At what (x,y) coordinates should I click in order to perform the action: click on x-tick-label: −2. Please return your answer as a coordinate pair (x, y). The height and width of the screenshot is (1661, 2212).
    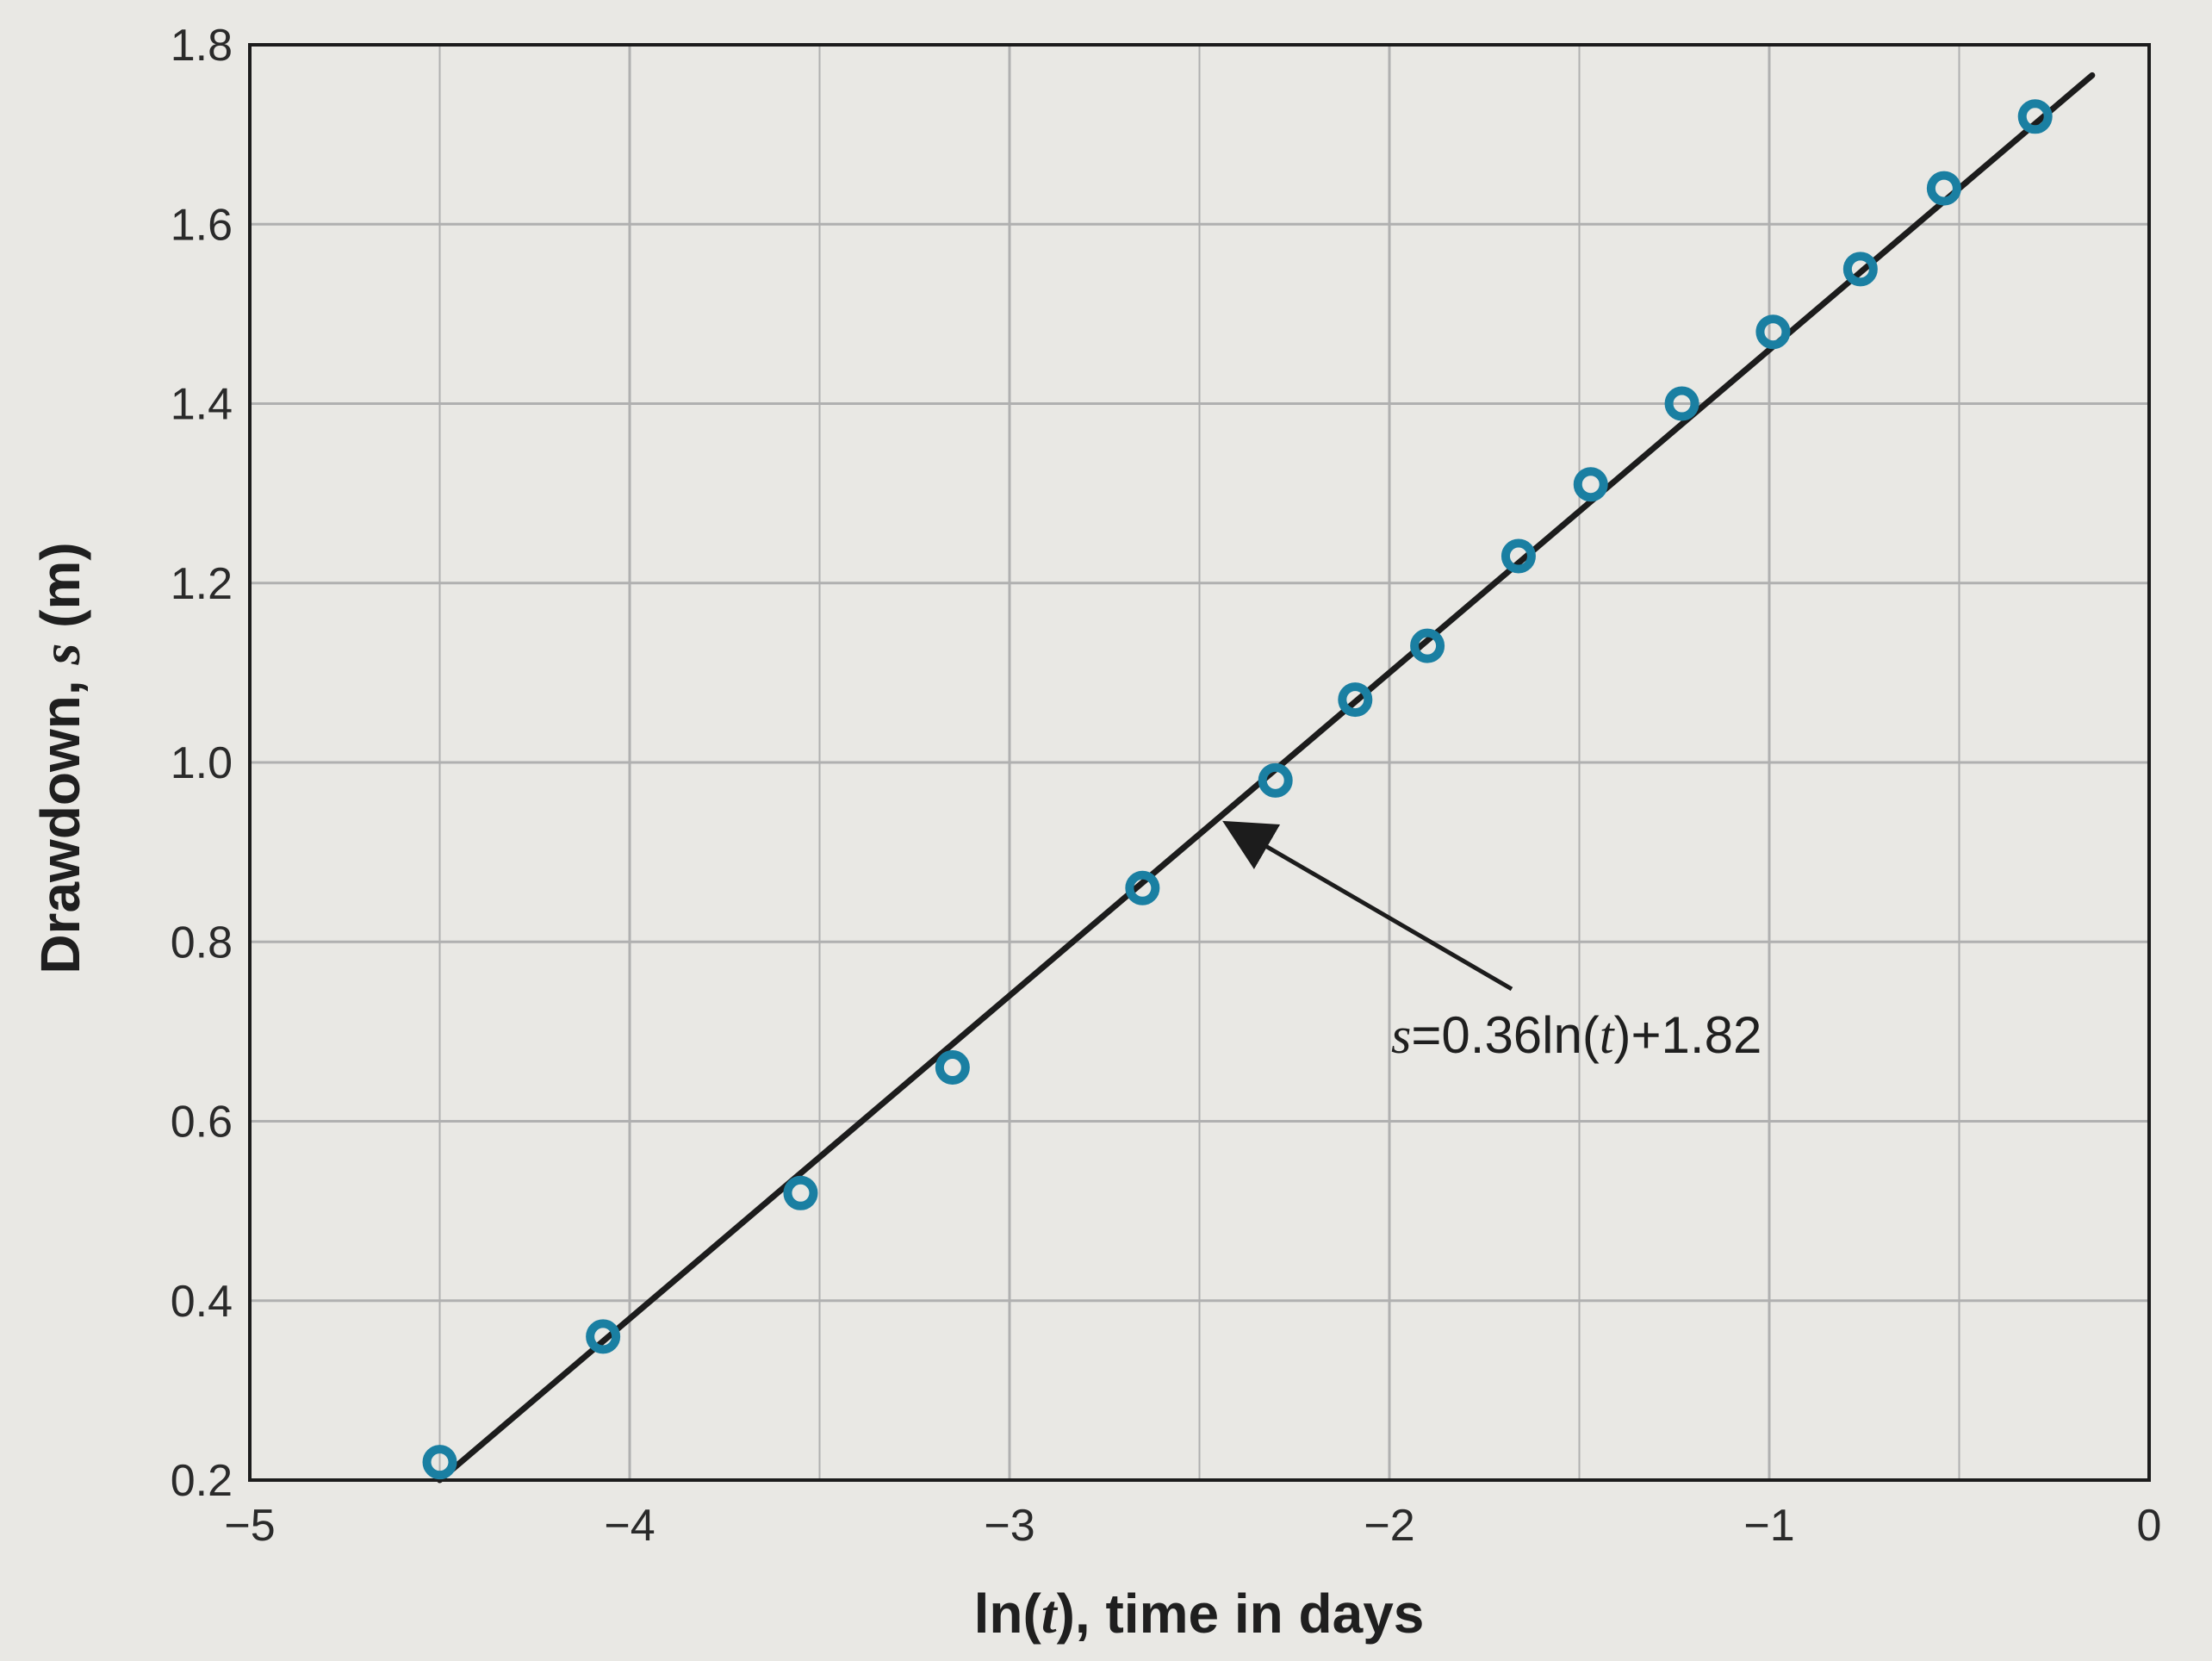
    Looking at the image, I should click on (1389, 1526).